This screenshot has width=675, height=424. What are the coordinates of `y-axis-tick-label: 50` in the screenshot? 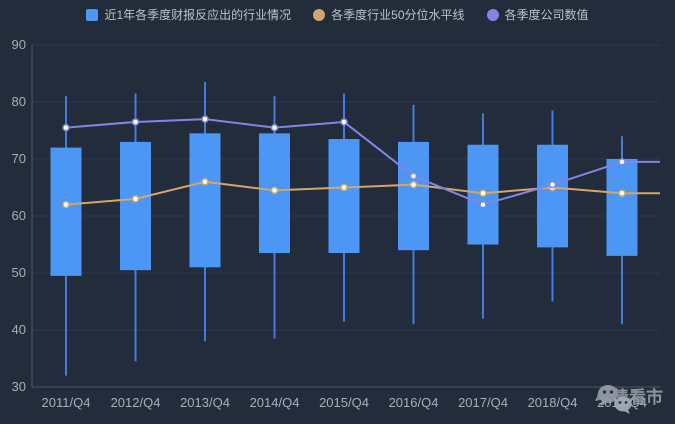 It's located at (19, 272).